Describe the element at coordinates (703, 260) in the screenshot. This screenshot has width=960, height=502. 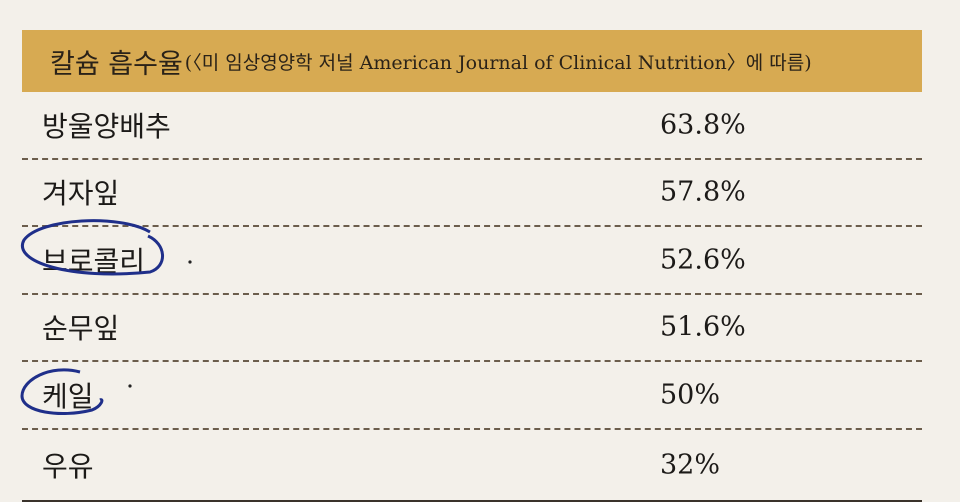
I see `absorption-rate: 52.6%` at that location.